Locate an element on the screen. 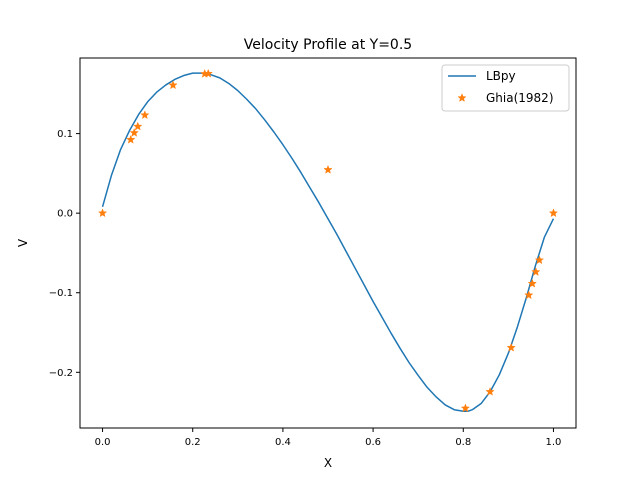 The height and width of the screenshot is (484, 640). x-tick-label: 1.0 is located at coordinates (554, 442).